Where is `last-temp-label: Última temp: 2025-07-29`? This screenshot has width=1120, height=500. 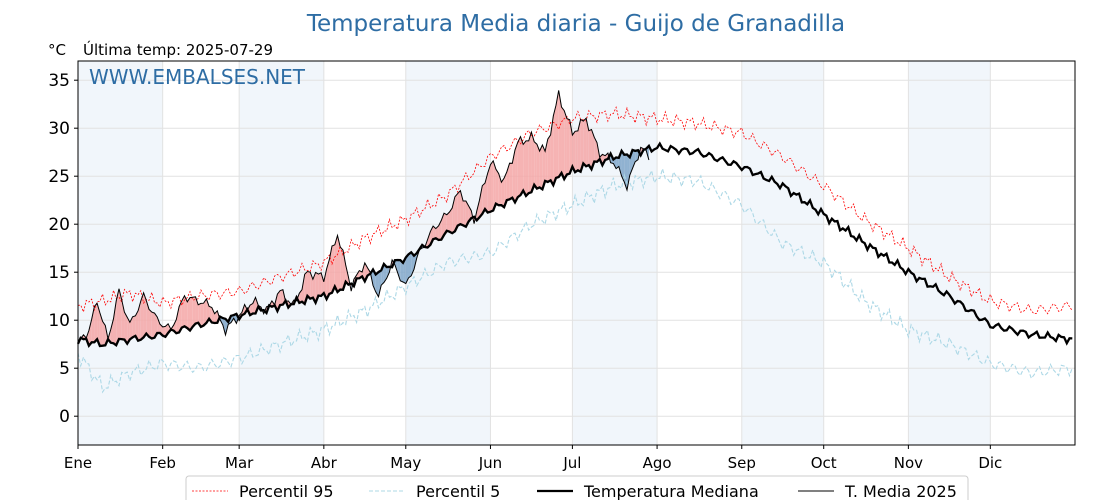
last-temp-label: Última temp: 2025-07-29 is located at coordinates (178, 49).